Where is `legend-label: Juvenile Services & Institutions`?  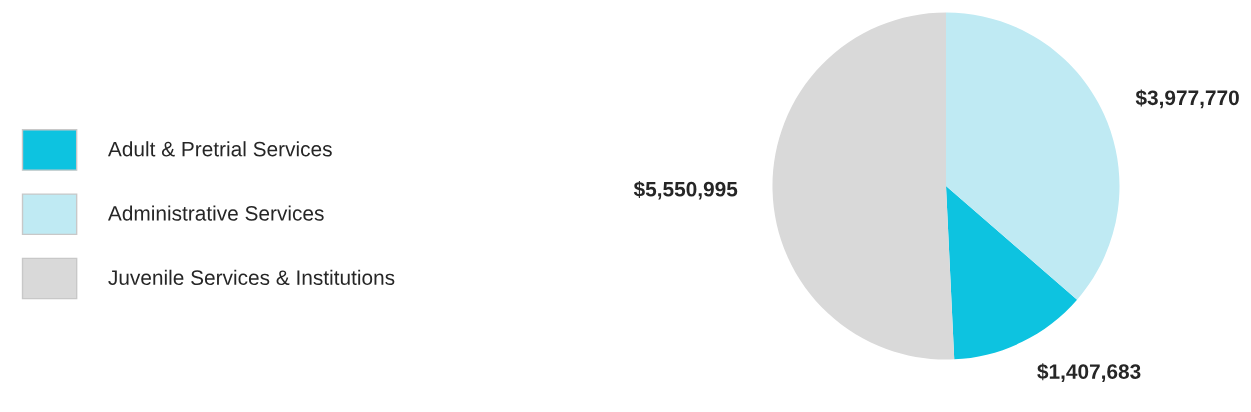
legend-label: Juvenile Services & Institutions is located at coordinates (251, 277).